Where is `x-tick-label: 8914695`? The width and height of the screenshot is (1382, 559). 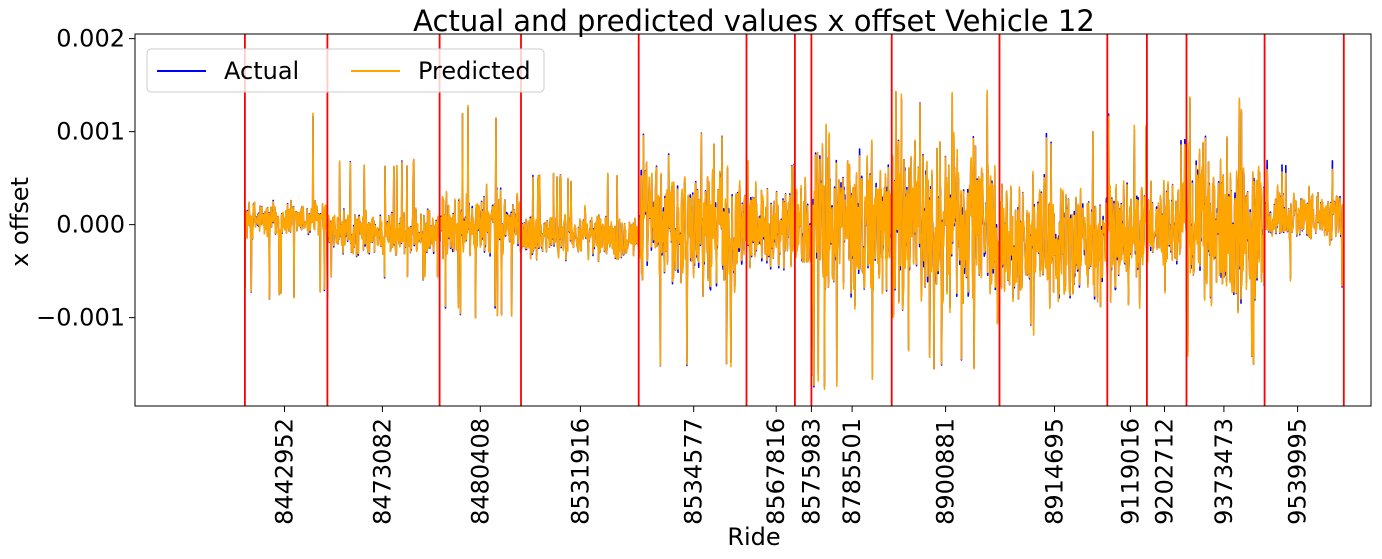 x-tick-label: 8914695 is located at coordinates (1055, 471).